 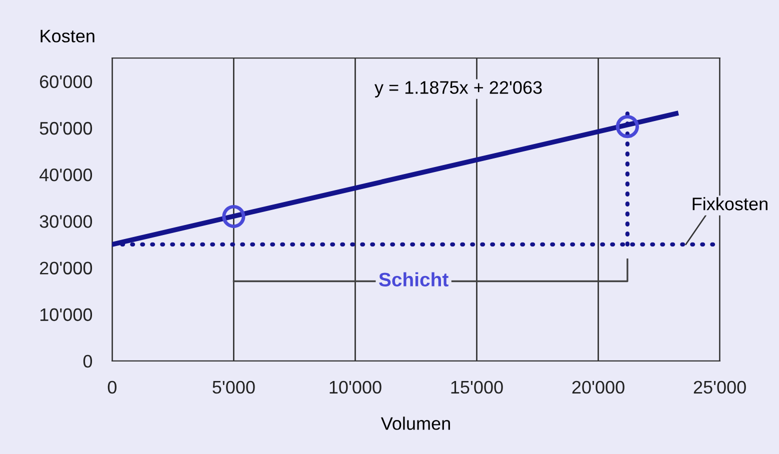 What do you see at coordinates (598, 387) in the screenshot?
I see `x-tick-label: 20'000` at bounding box center [598, 387].